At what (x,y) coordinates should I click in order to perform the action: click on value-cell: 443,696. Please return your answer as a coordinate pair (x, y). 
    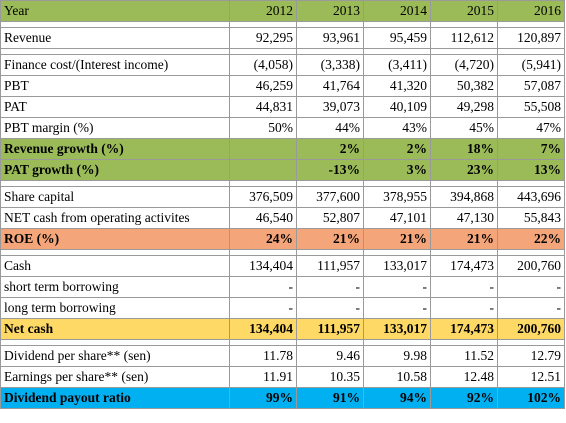
    Looking at the image, I should click on (531, 197).